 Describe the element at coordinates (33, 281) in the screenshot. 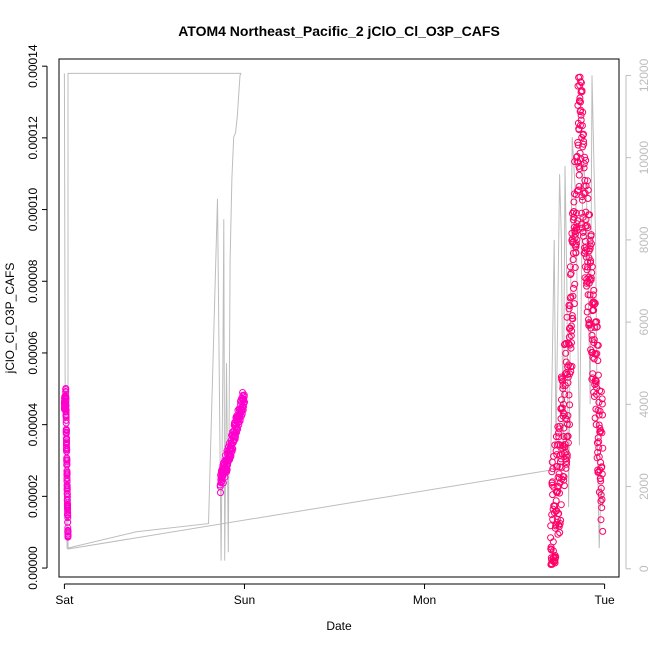

I see `y-tick-label: 0.00008` at that location.